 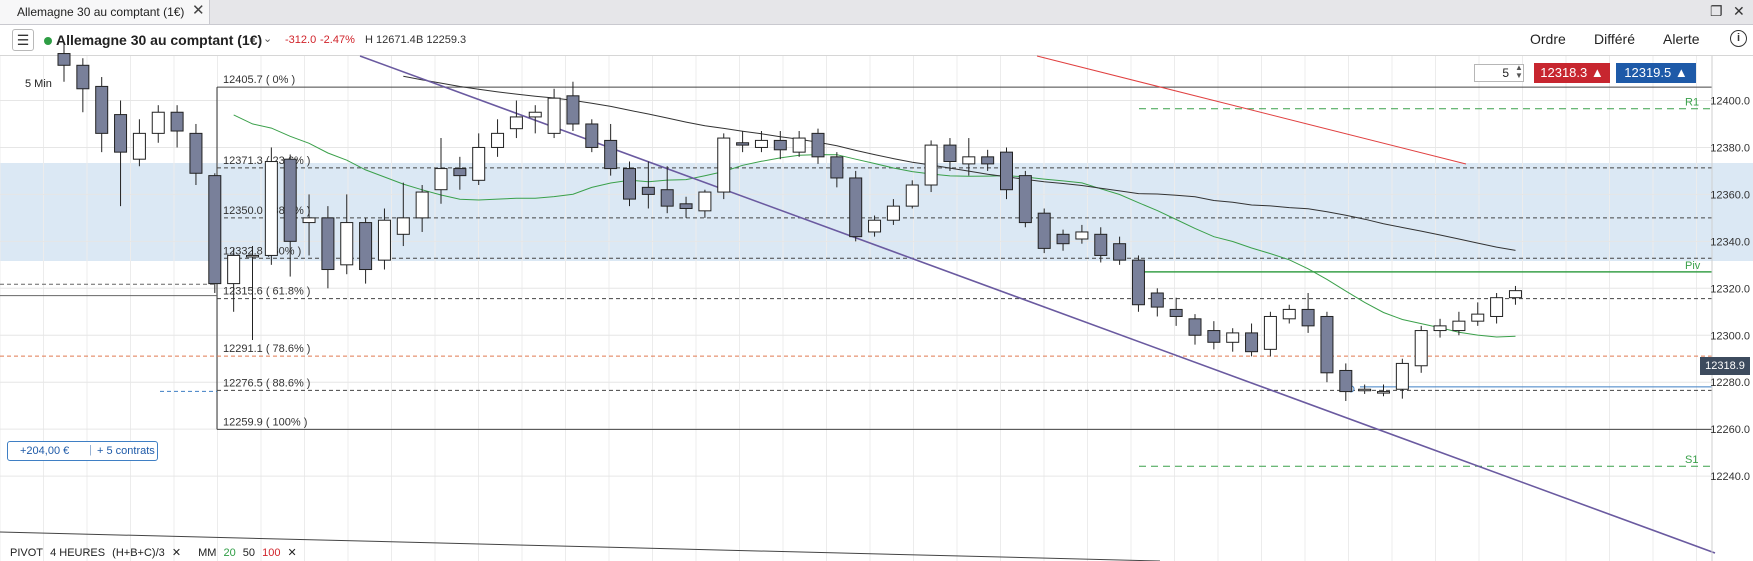 I want to click on close-window-icon: ✕, so click(x=1739, y=11).